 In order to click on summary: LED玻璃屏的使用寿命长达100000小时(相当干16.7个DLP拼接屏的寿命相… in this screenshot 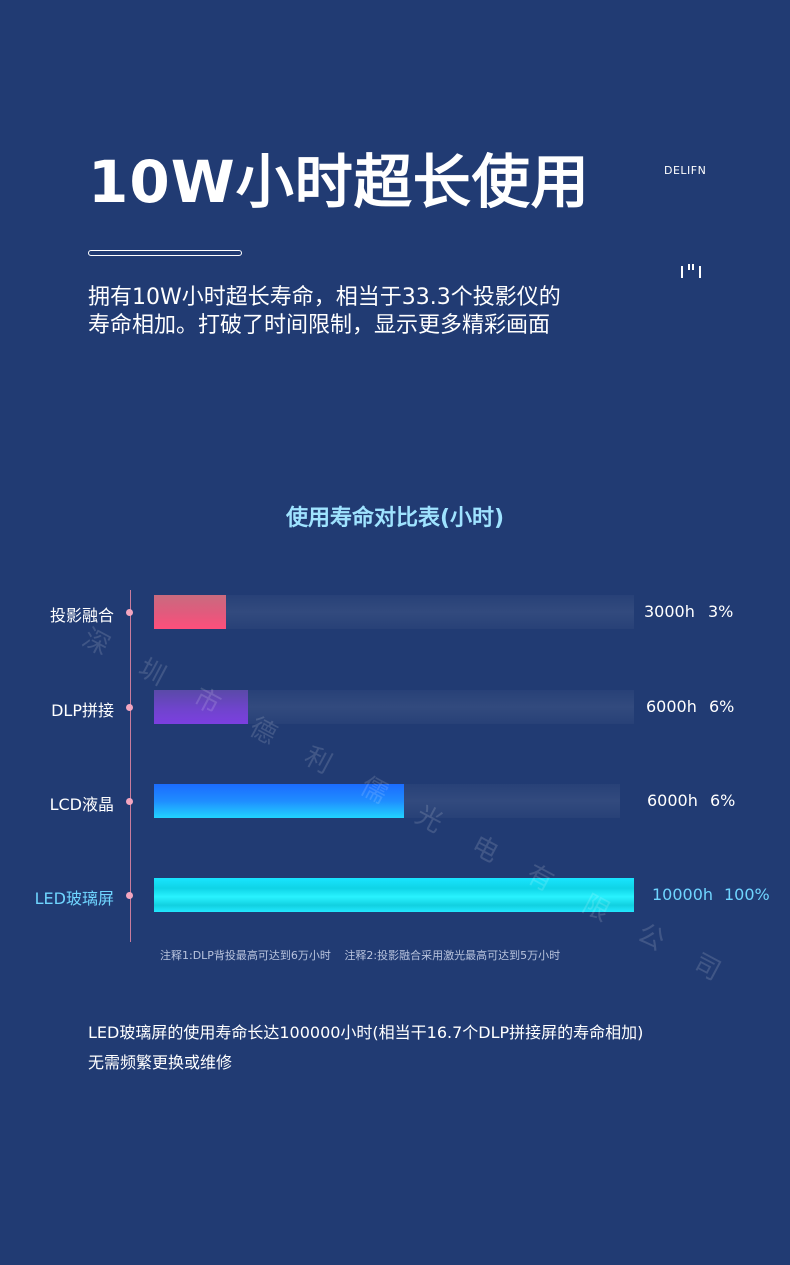, I will do `click(365, 1048)`.